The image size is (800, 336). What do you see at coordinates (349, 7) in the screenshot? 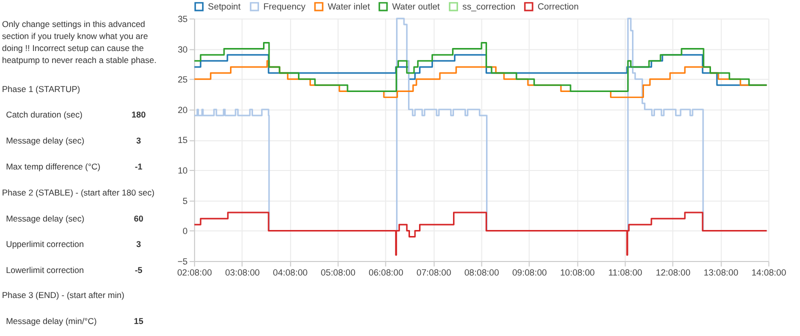
I see `legend-label: Water inlet` at bounding box center [349, 7].